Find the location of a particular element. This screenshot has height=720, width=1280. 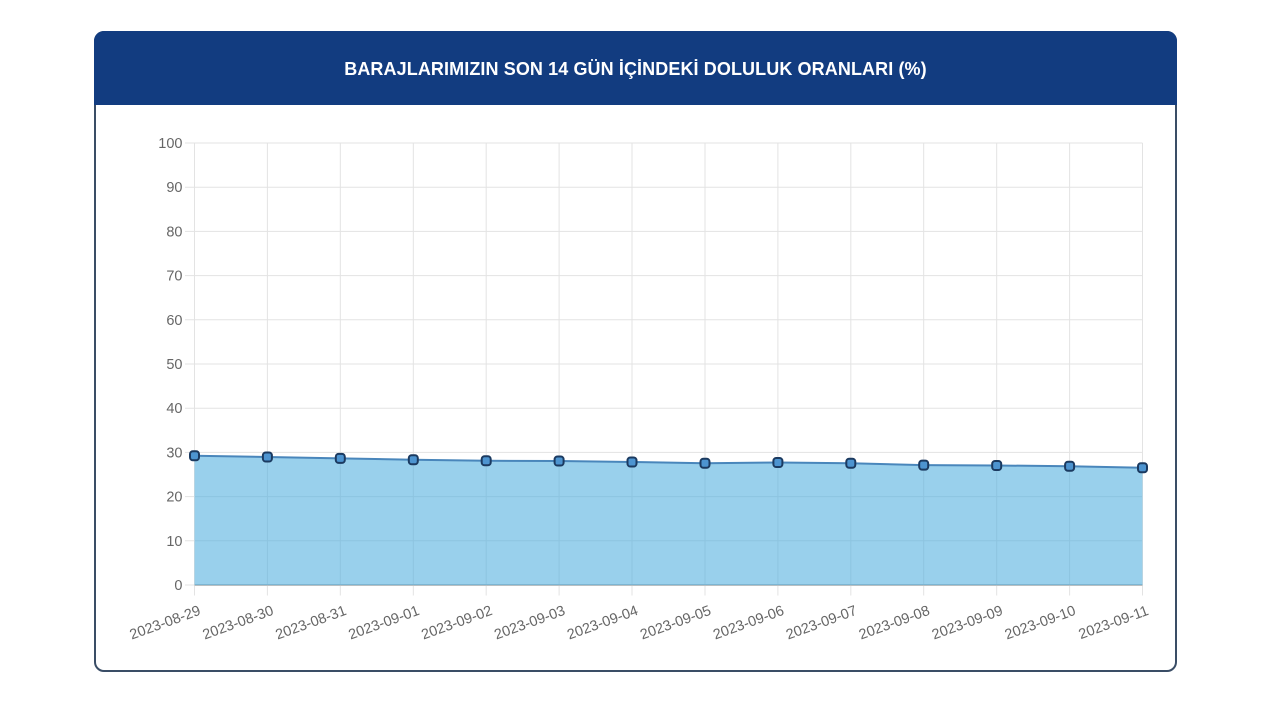

svg-text: 2023-09-02 is located at coordinates (456, 623).